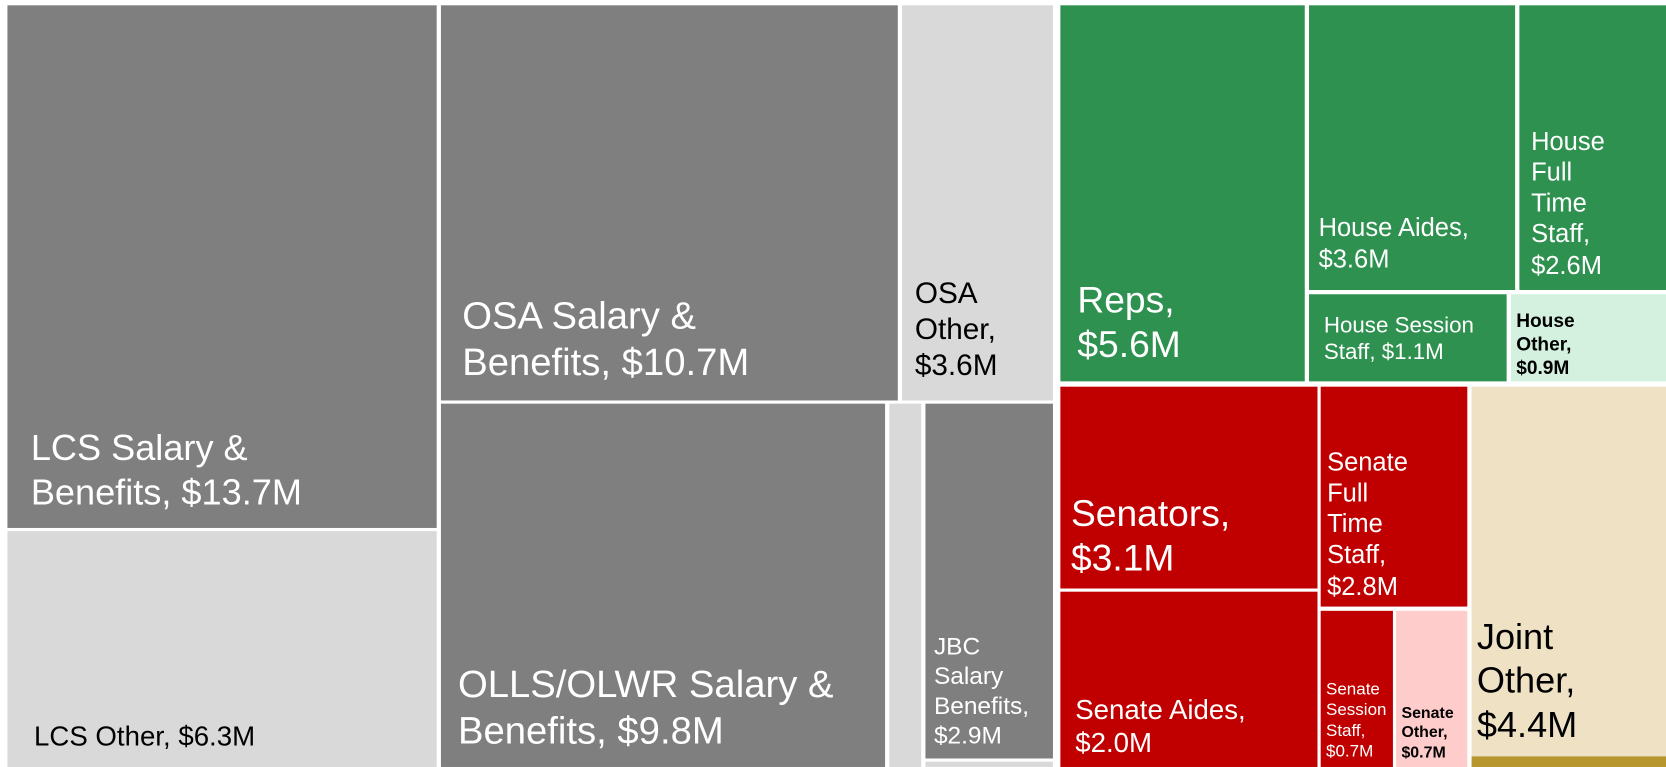 The width and height of the screenshot is (1666, 767). Describe the element at coordinates (145, 736) in the screenshot. I see `cell-label: LCS Other, $6.3M` at that location.